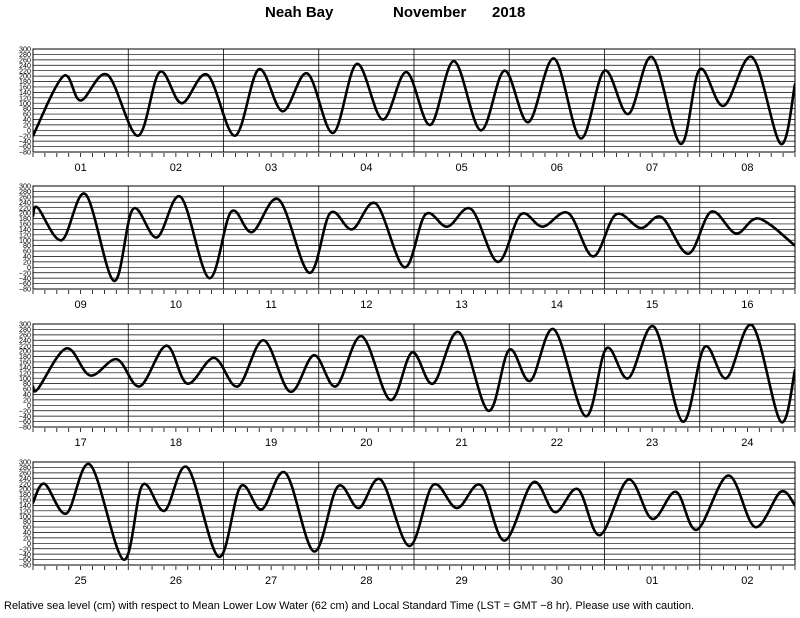 The image size is (800, 618). I want to click on day-label: 22, so click(557, 443).